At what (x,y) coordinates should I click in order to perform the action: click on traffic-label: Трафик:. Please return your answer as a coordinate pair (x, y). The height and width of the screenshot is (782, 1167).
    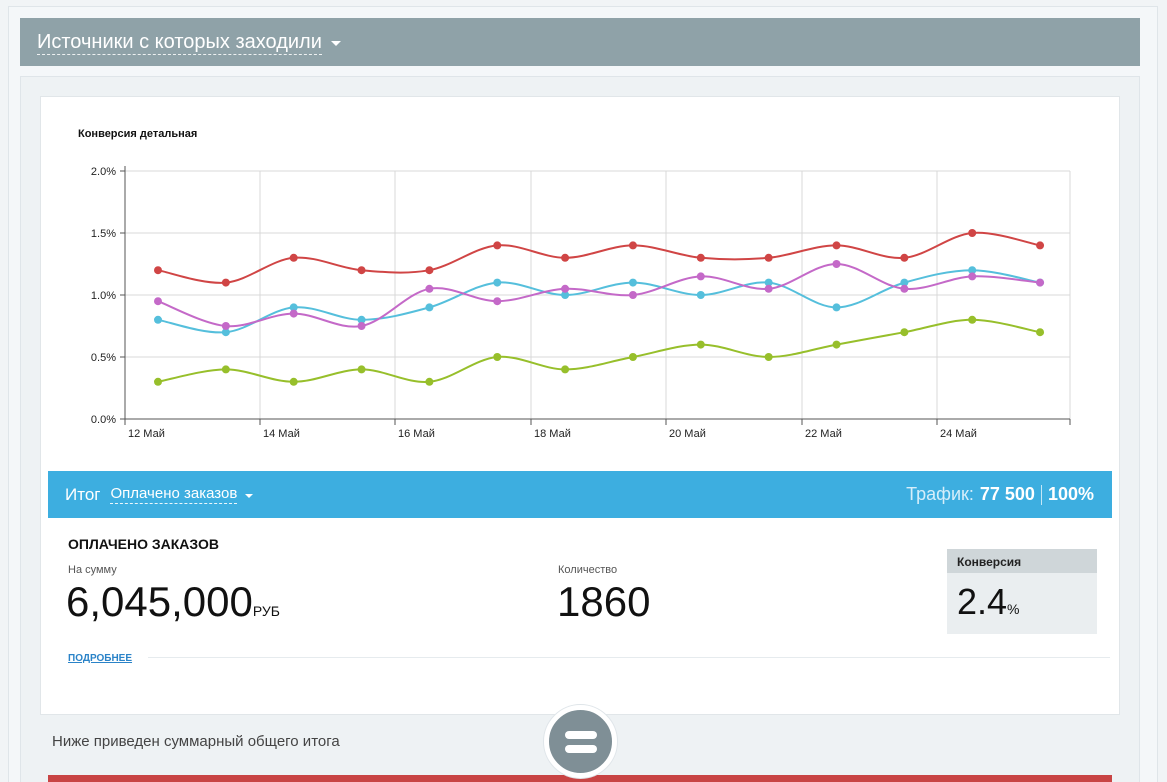
    Looking at the image, I should click on (940, 494).